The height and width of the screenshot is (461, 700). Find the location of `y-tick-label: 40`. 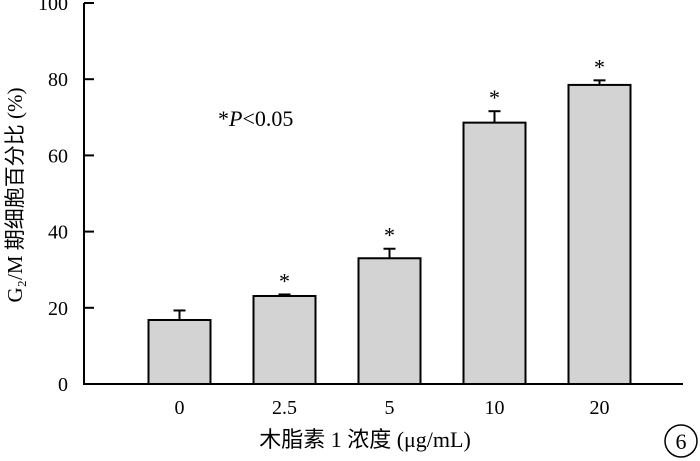

y-tick-label: 40 is located at coordinates (58, 233).